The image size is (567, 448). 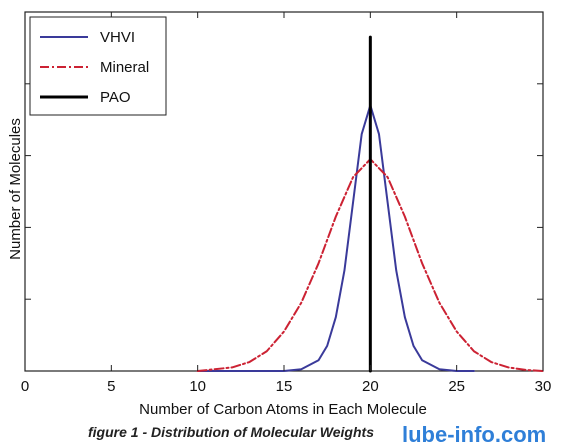 I want to click on x-tick-label: 25, so click(x=456, y=386).